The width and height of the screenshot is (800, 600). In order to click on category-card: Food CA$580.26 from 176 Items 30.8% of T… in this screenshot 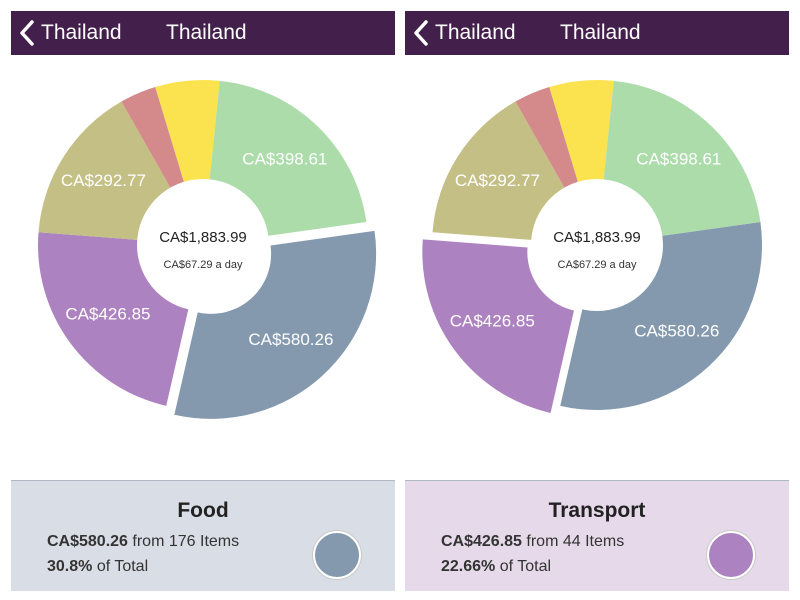, I will do `click(203, 535)`.